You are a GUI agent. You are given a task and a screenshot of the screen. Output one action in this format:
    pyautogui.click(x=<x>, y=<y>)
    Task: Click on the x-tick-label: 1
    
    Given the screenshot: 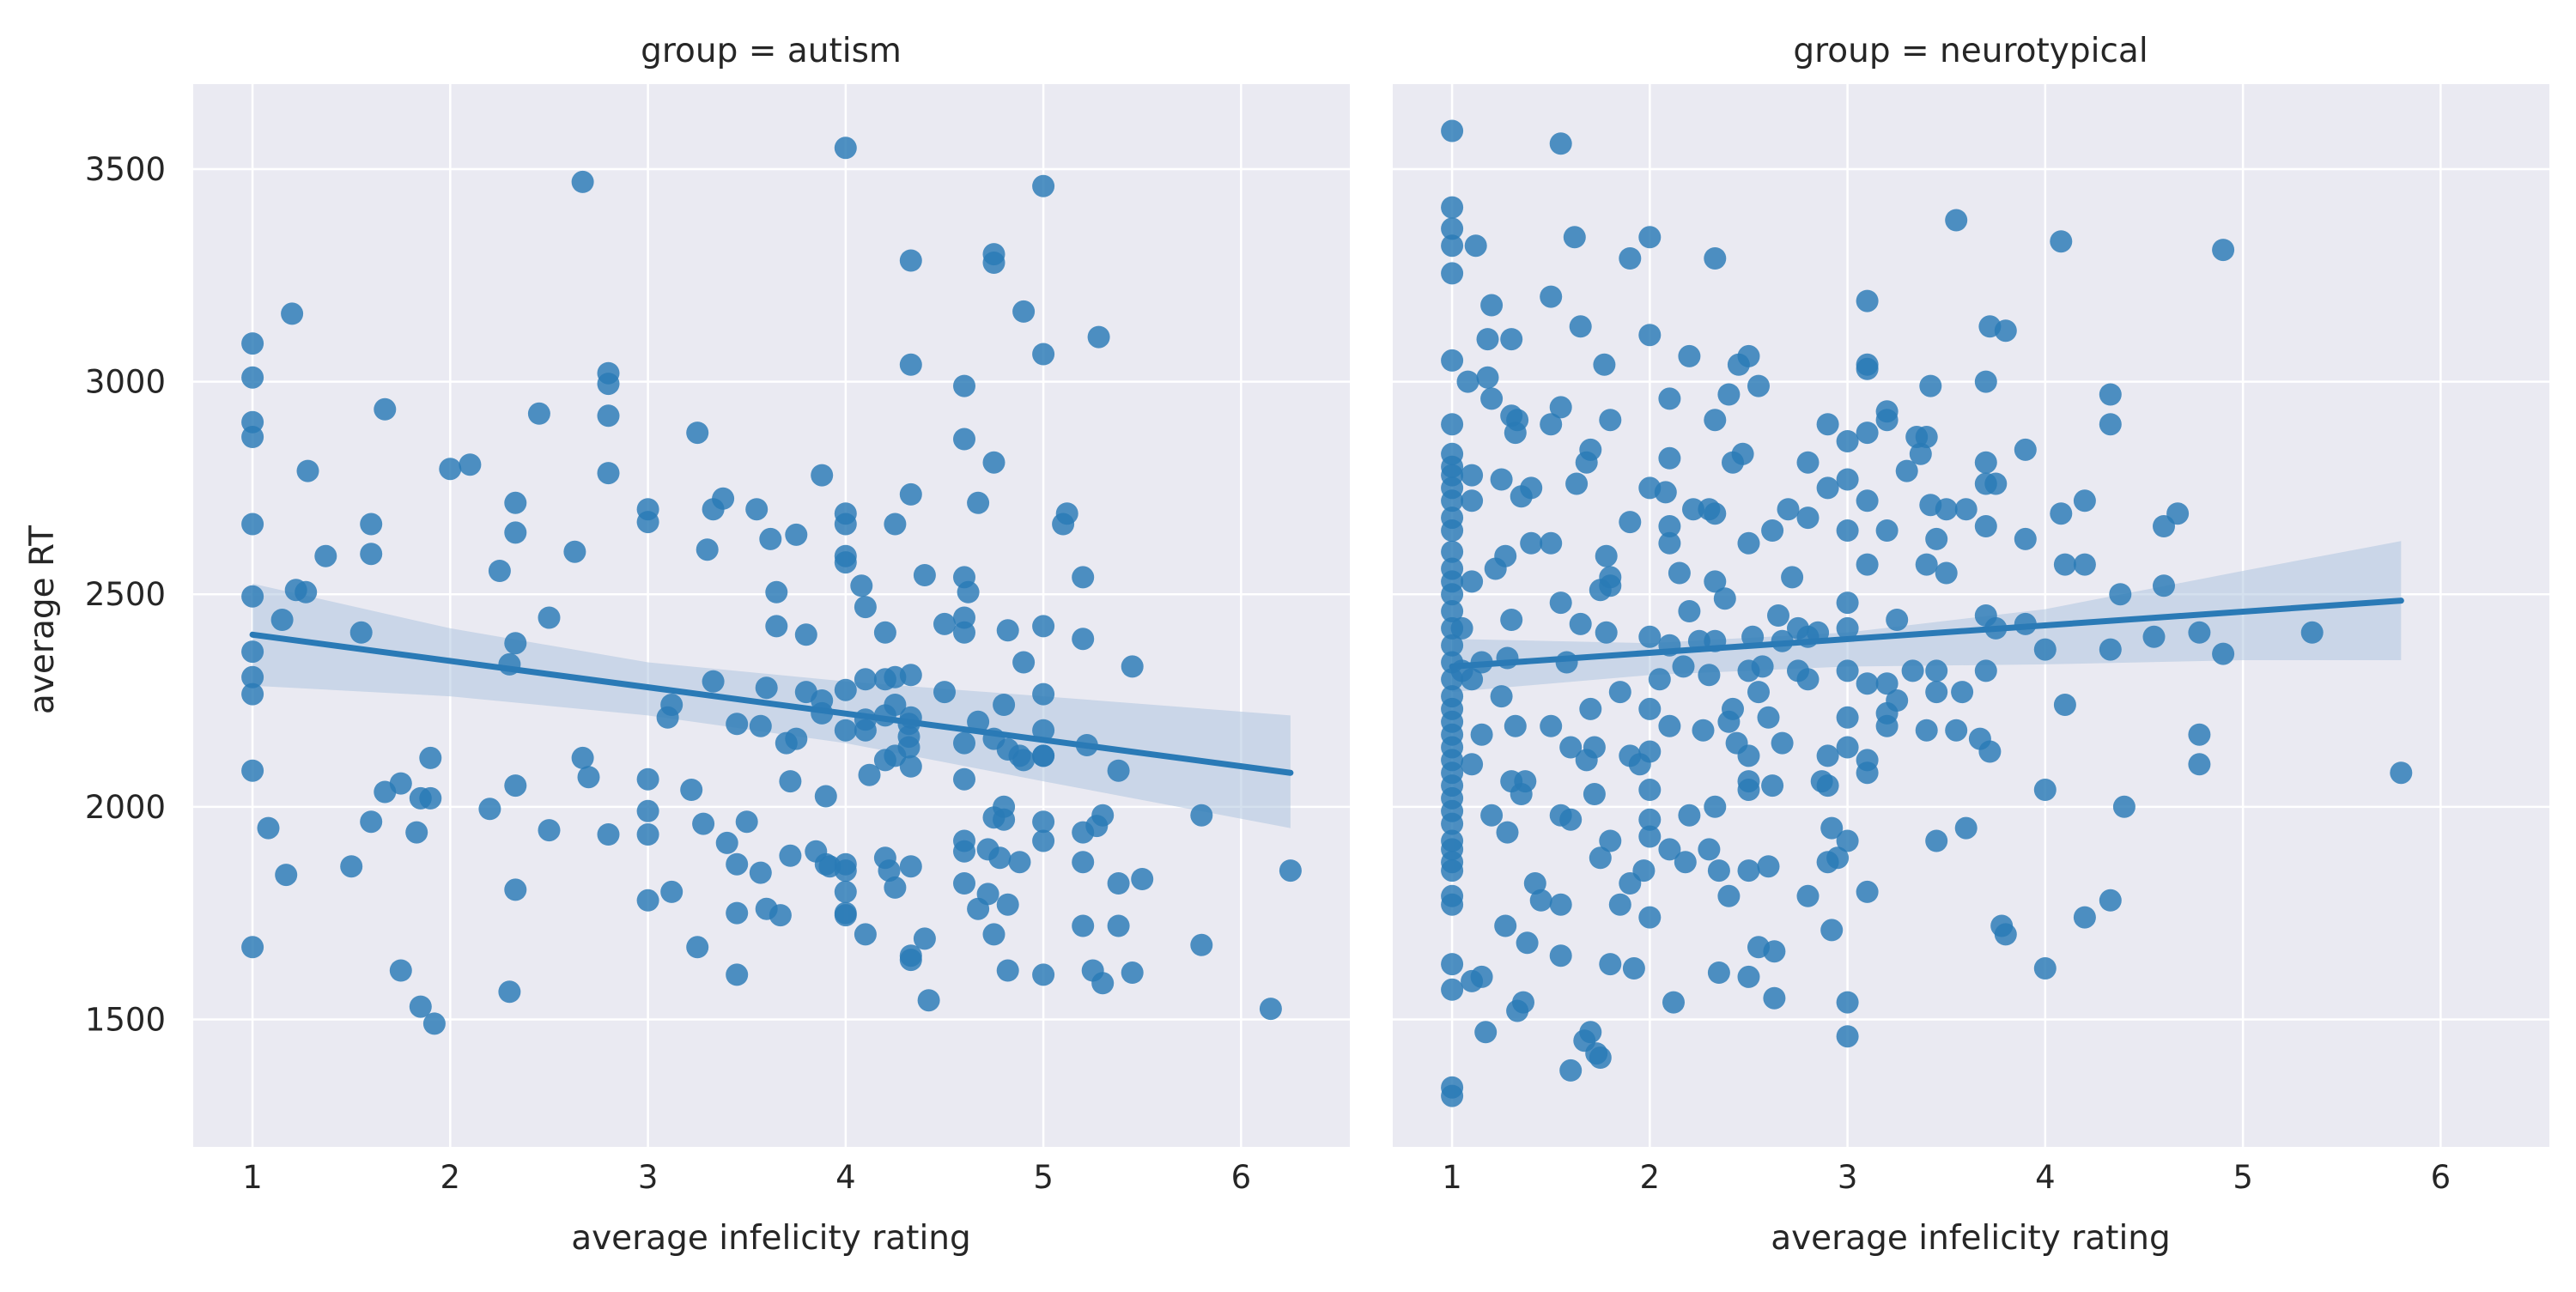 What is the action you would take?
    pyautogui.click(x=252, y=1177)
    